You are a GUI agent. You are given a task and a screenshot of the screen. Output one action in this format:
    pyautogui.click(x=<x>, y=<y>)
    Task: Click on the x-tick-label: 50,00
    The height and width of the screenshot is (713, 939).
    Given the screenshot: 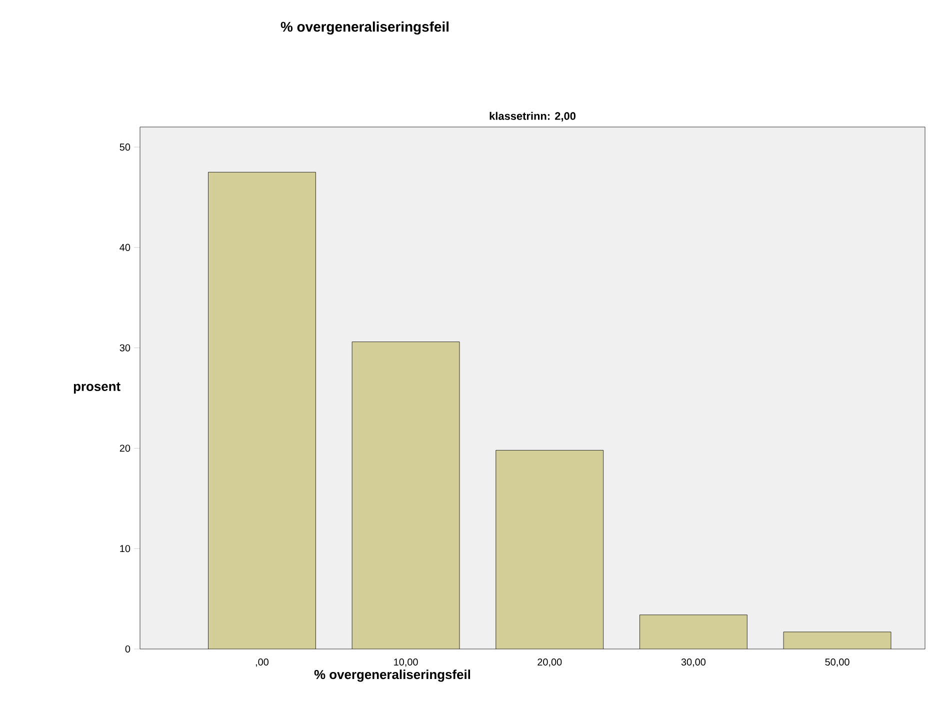 What is the action you would take?
    pyautogui.click(x=837, y=662)
    